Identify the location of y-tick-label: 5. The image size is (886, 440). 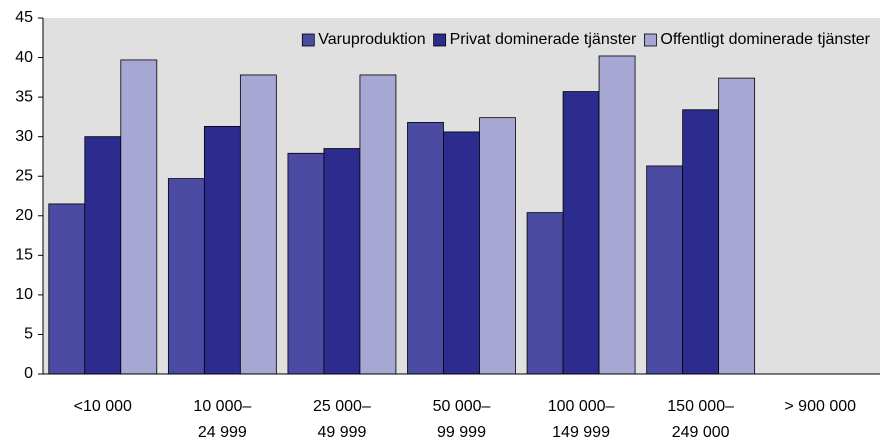
(28, 334).